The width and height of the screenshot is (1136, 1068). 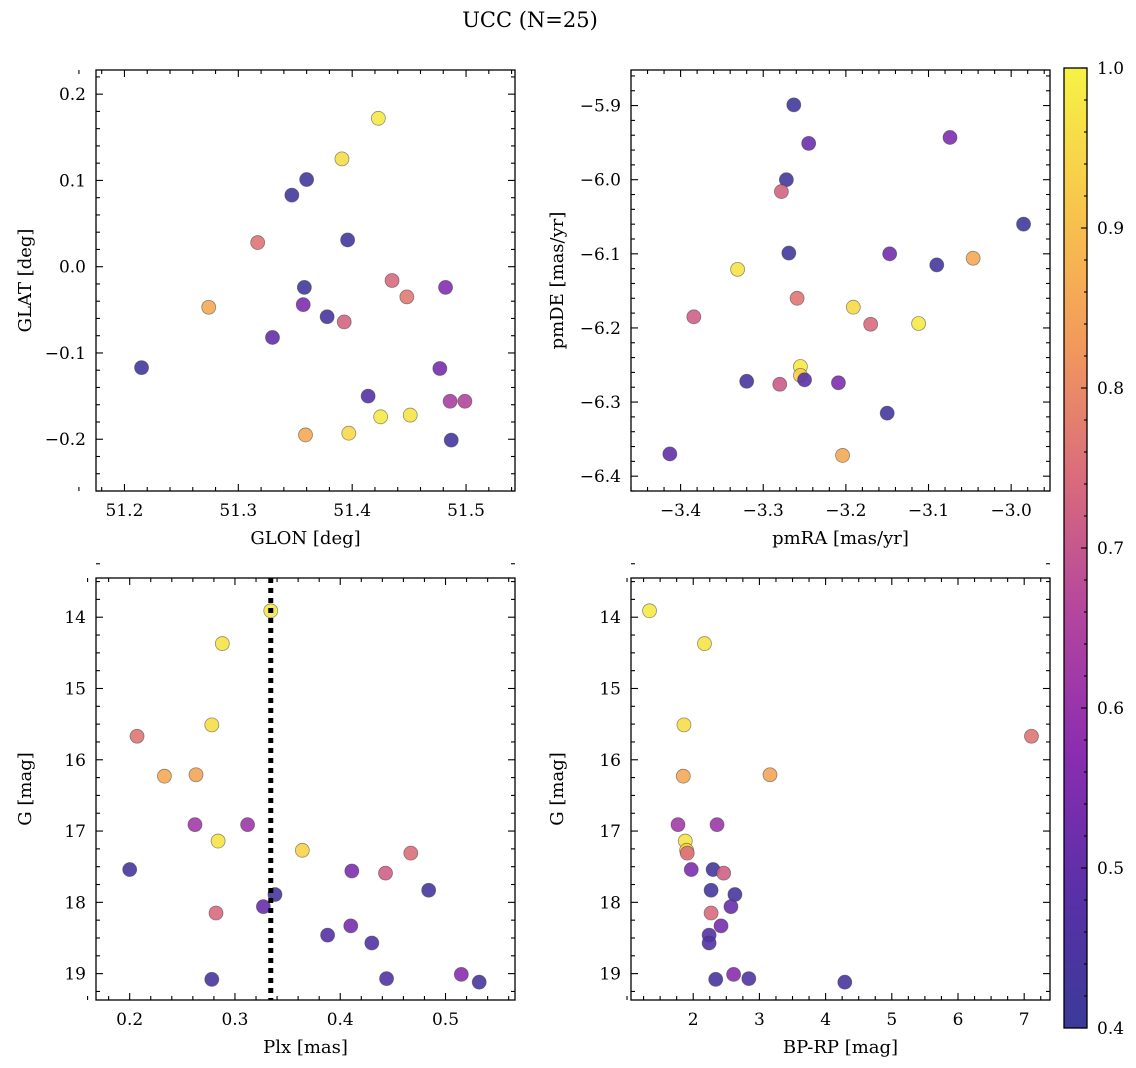 I want to click on y-tick-label: 18, so click(x=610, y=903).